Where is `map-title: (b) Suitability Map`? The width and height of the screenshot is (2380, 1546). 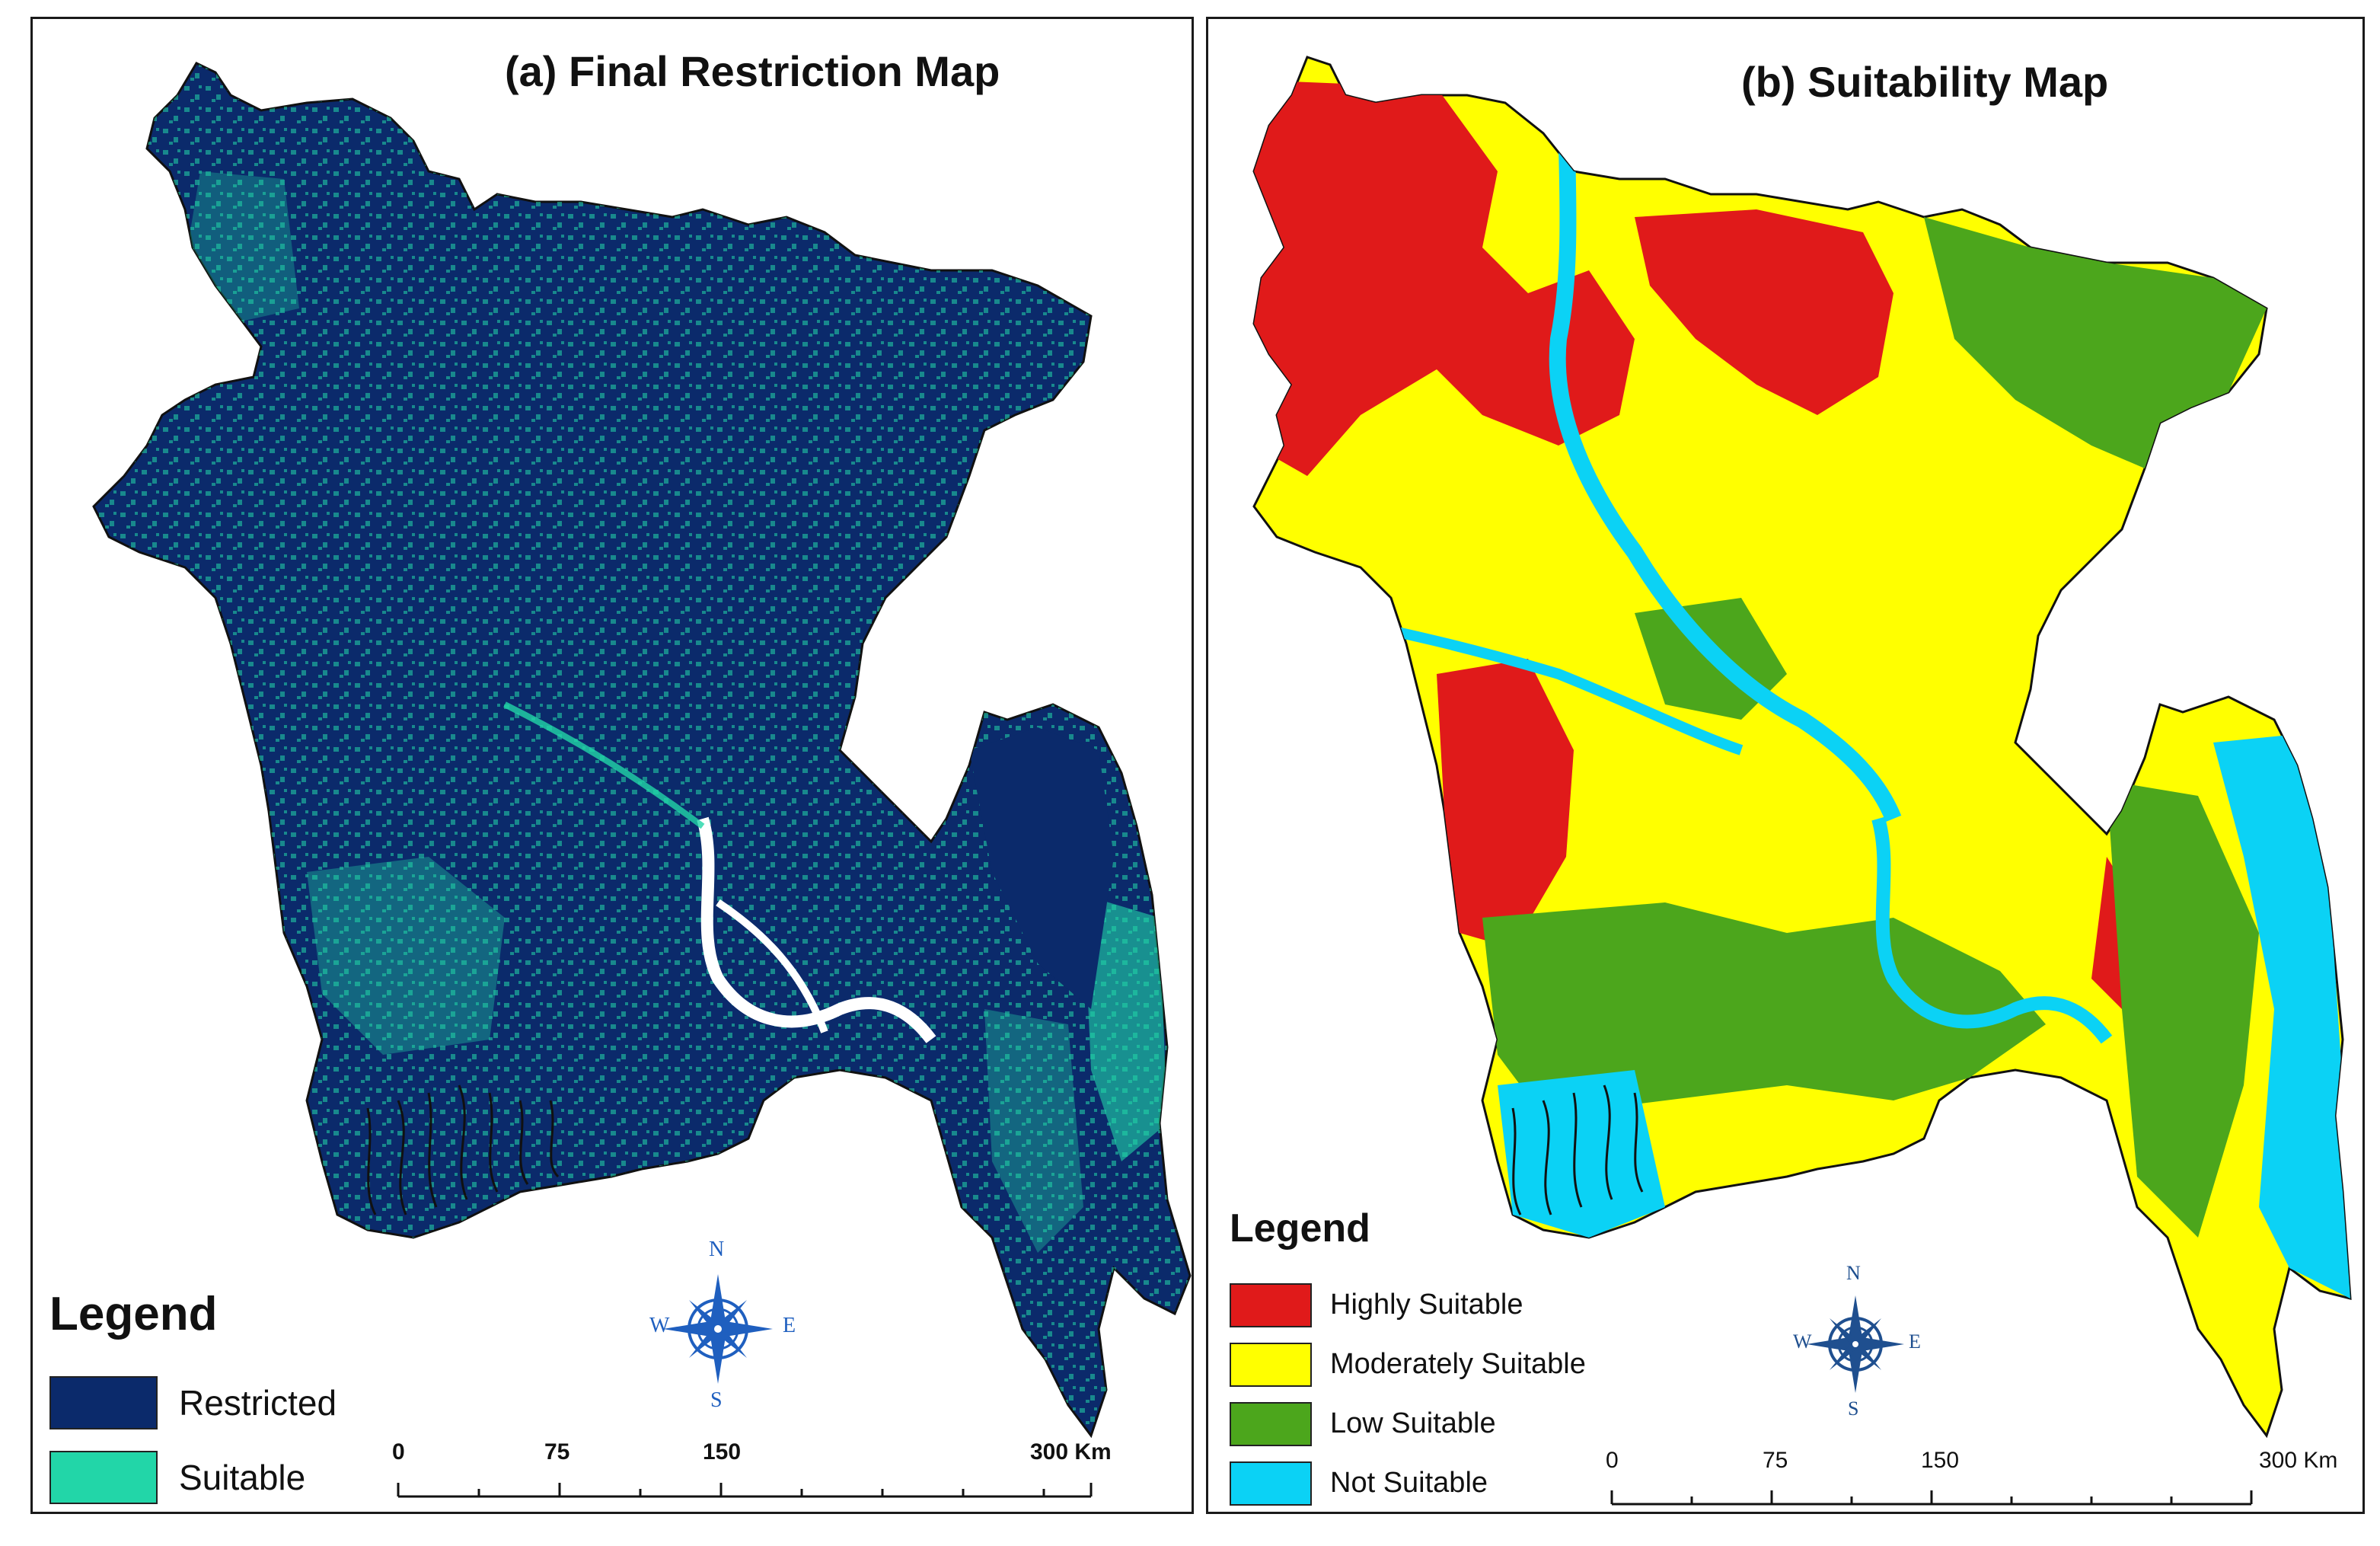
map-title: (b) Suitability Map is located at coordinates (1925, 82).